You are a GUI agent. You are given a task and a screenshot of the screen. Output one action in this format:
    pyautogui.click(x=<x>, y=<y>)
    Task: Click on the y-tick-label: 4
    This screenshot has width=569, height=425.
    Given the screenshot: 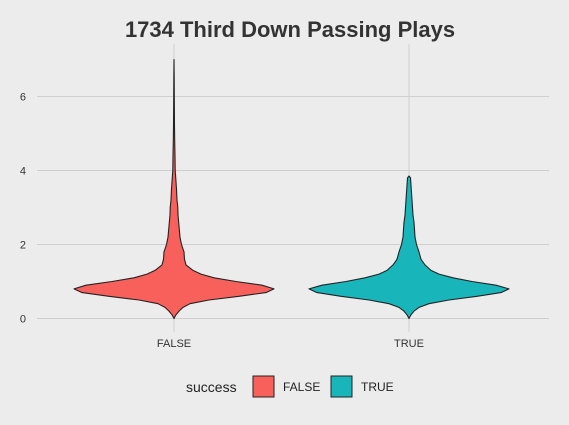 What is the action you would take?
    pyautogui.click(x=23, y=172)
    